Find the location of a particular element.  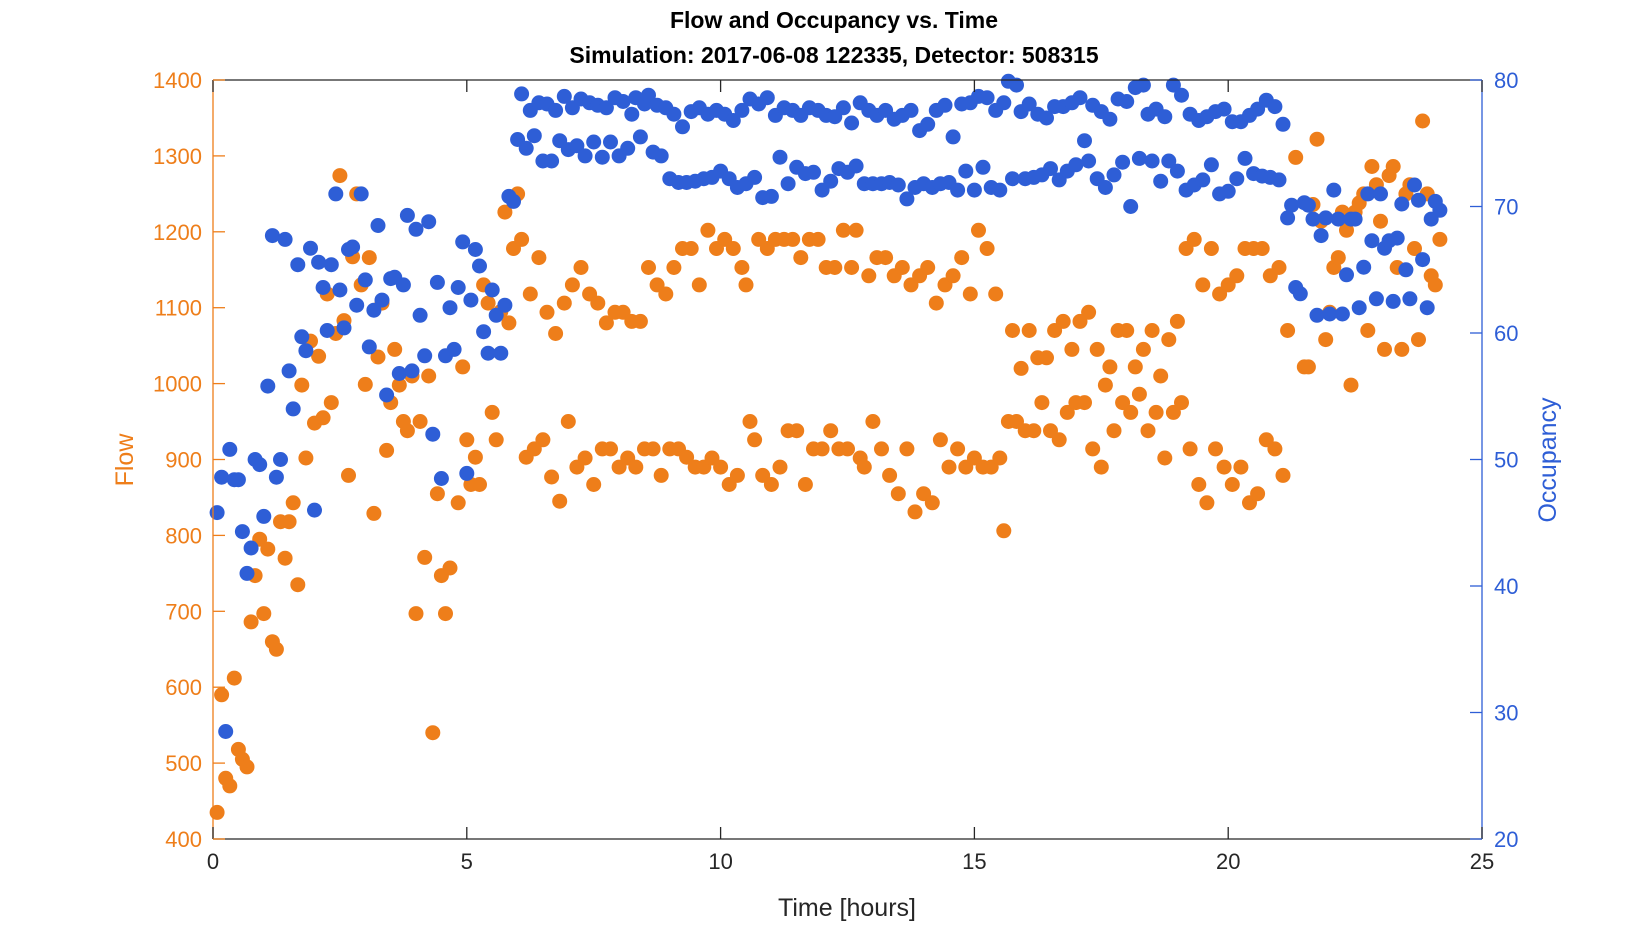

chart-title: Flow and Occupancy vs. Time is located at coordinates (834, 20).